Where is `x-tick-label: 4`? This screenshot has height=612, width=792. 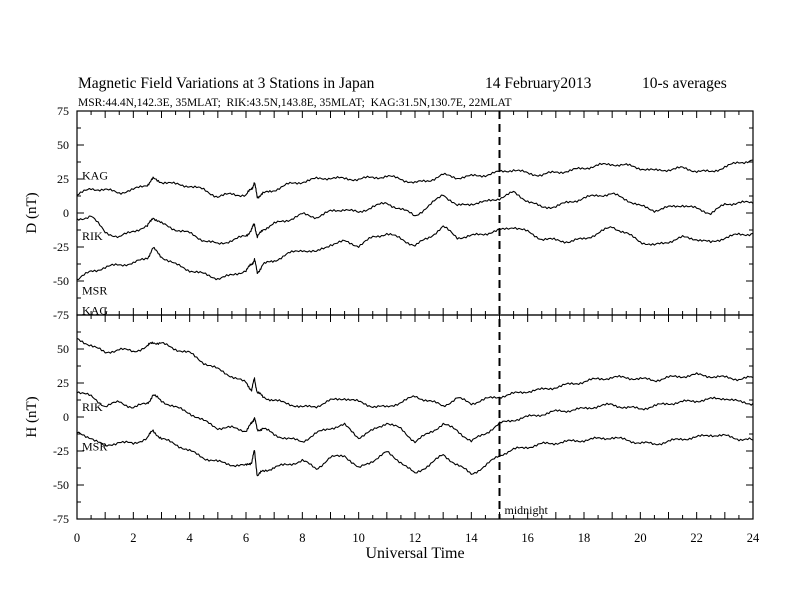
x-tick-label: 4 is located at coordinates (190, 538).